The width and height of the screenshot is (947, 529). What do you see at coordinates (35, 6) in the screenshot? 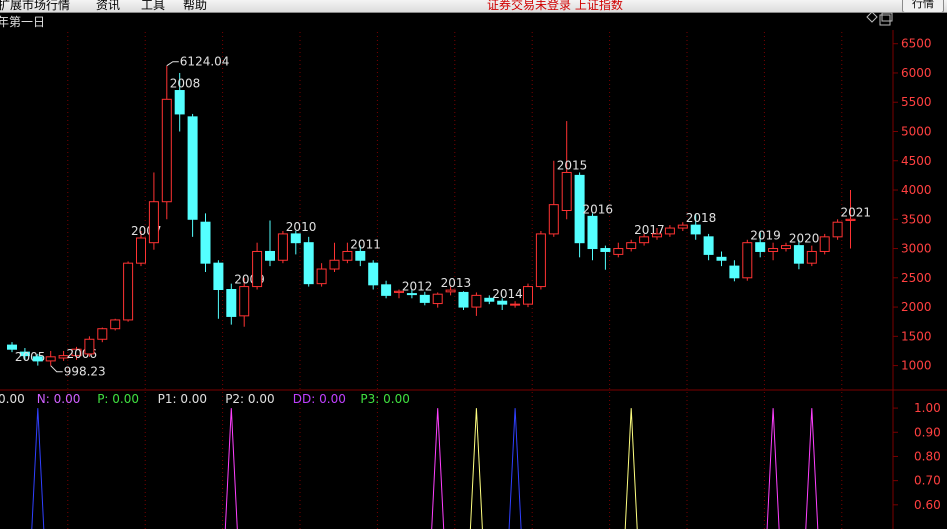
I see `menu-item-extended-market: 扩展市场行情` at bounding box center [35, 6].